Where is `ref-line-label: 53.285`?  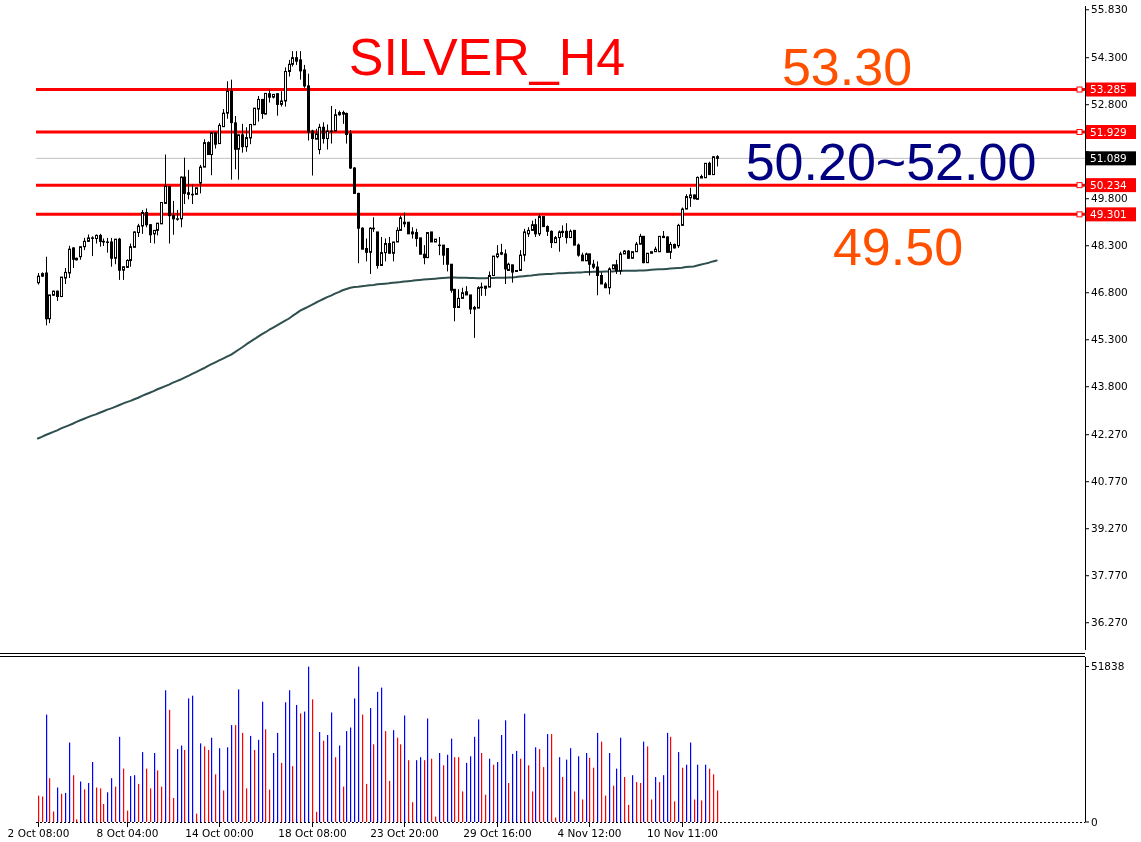
ref-line-label: 53.285 is located at coordinates (1108, 89).